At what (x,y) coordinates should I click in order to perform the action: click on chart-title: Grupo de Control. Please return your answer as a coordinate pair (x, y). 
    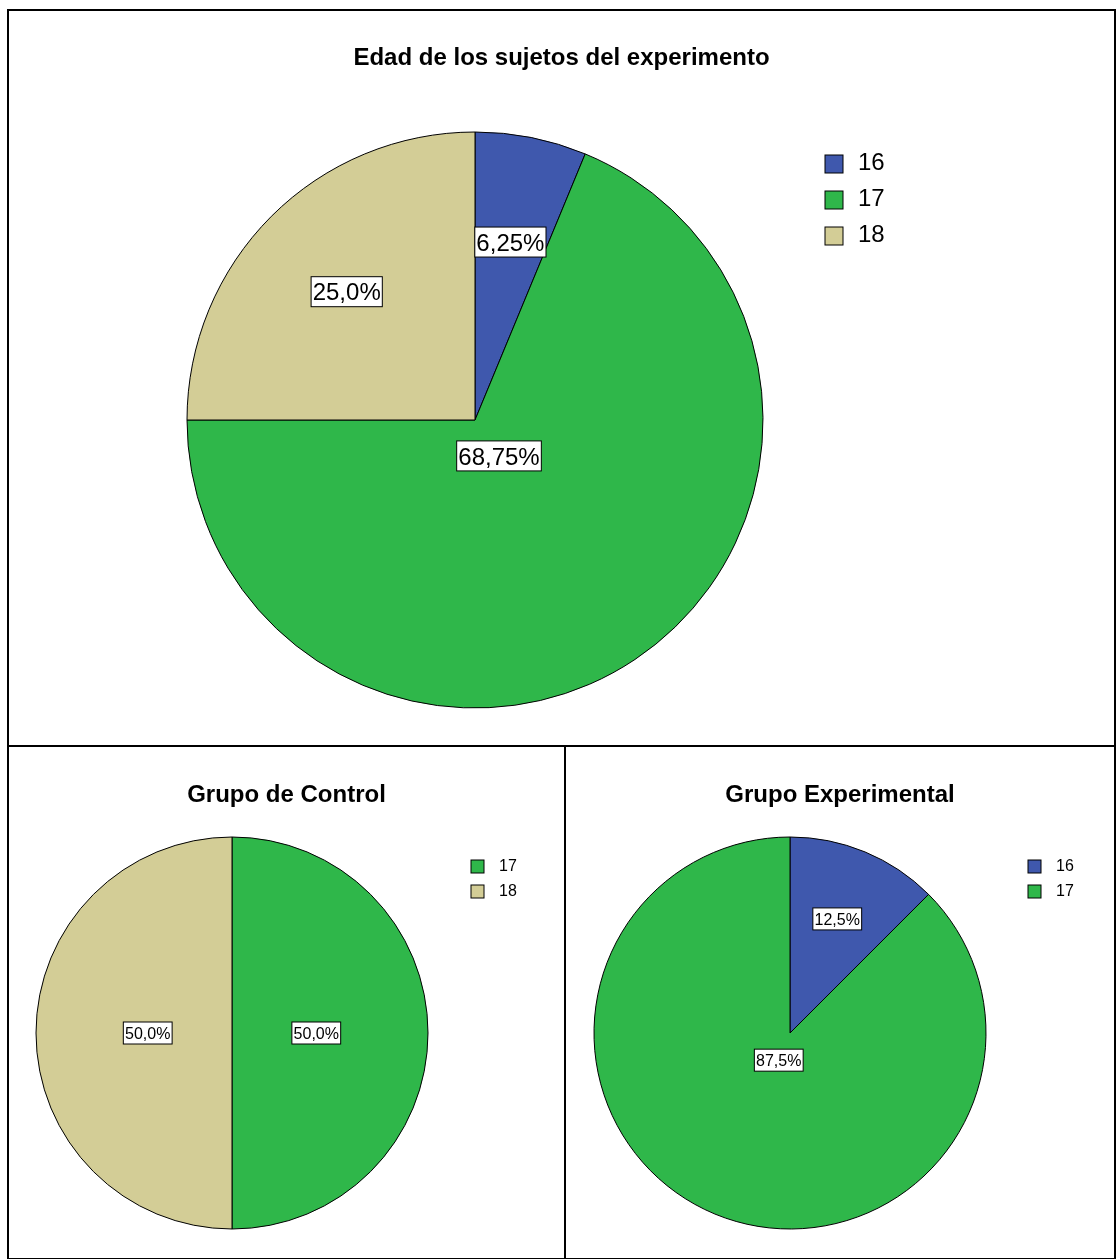
    Looking at the image, I should click on (286, 793).